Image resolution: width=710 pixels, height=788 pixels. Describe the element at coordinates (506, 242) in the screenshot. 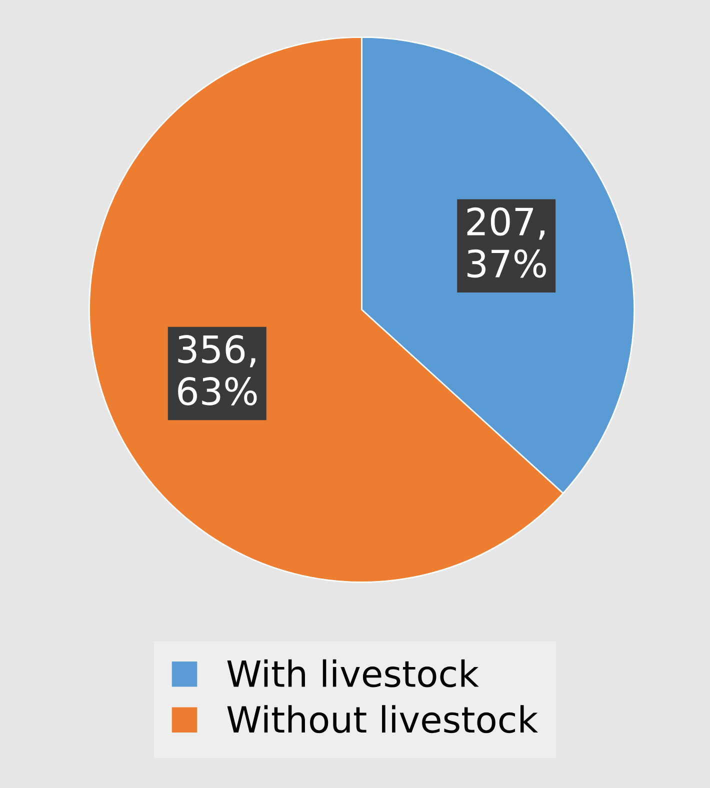

I see `data-label: 207, 37%` at that location.